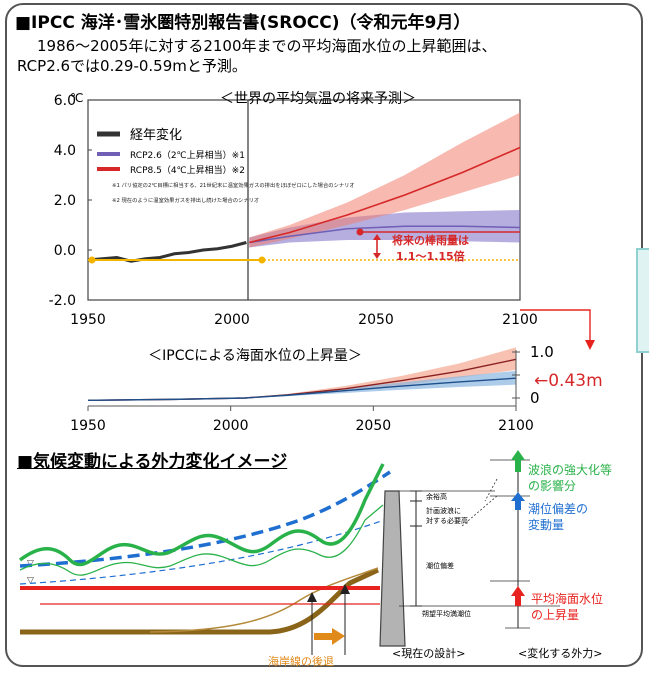 Image resolution: width=649 pixels, height=675 pixels. What do you see at coordinates (187, 170) in the screenshot?
I see `legend-label-rcp85: RCP8.5（4℃上昇相当）※2` at bounding box center [187, 170].